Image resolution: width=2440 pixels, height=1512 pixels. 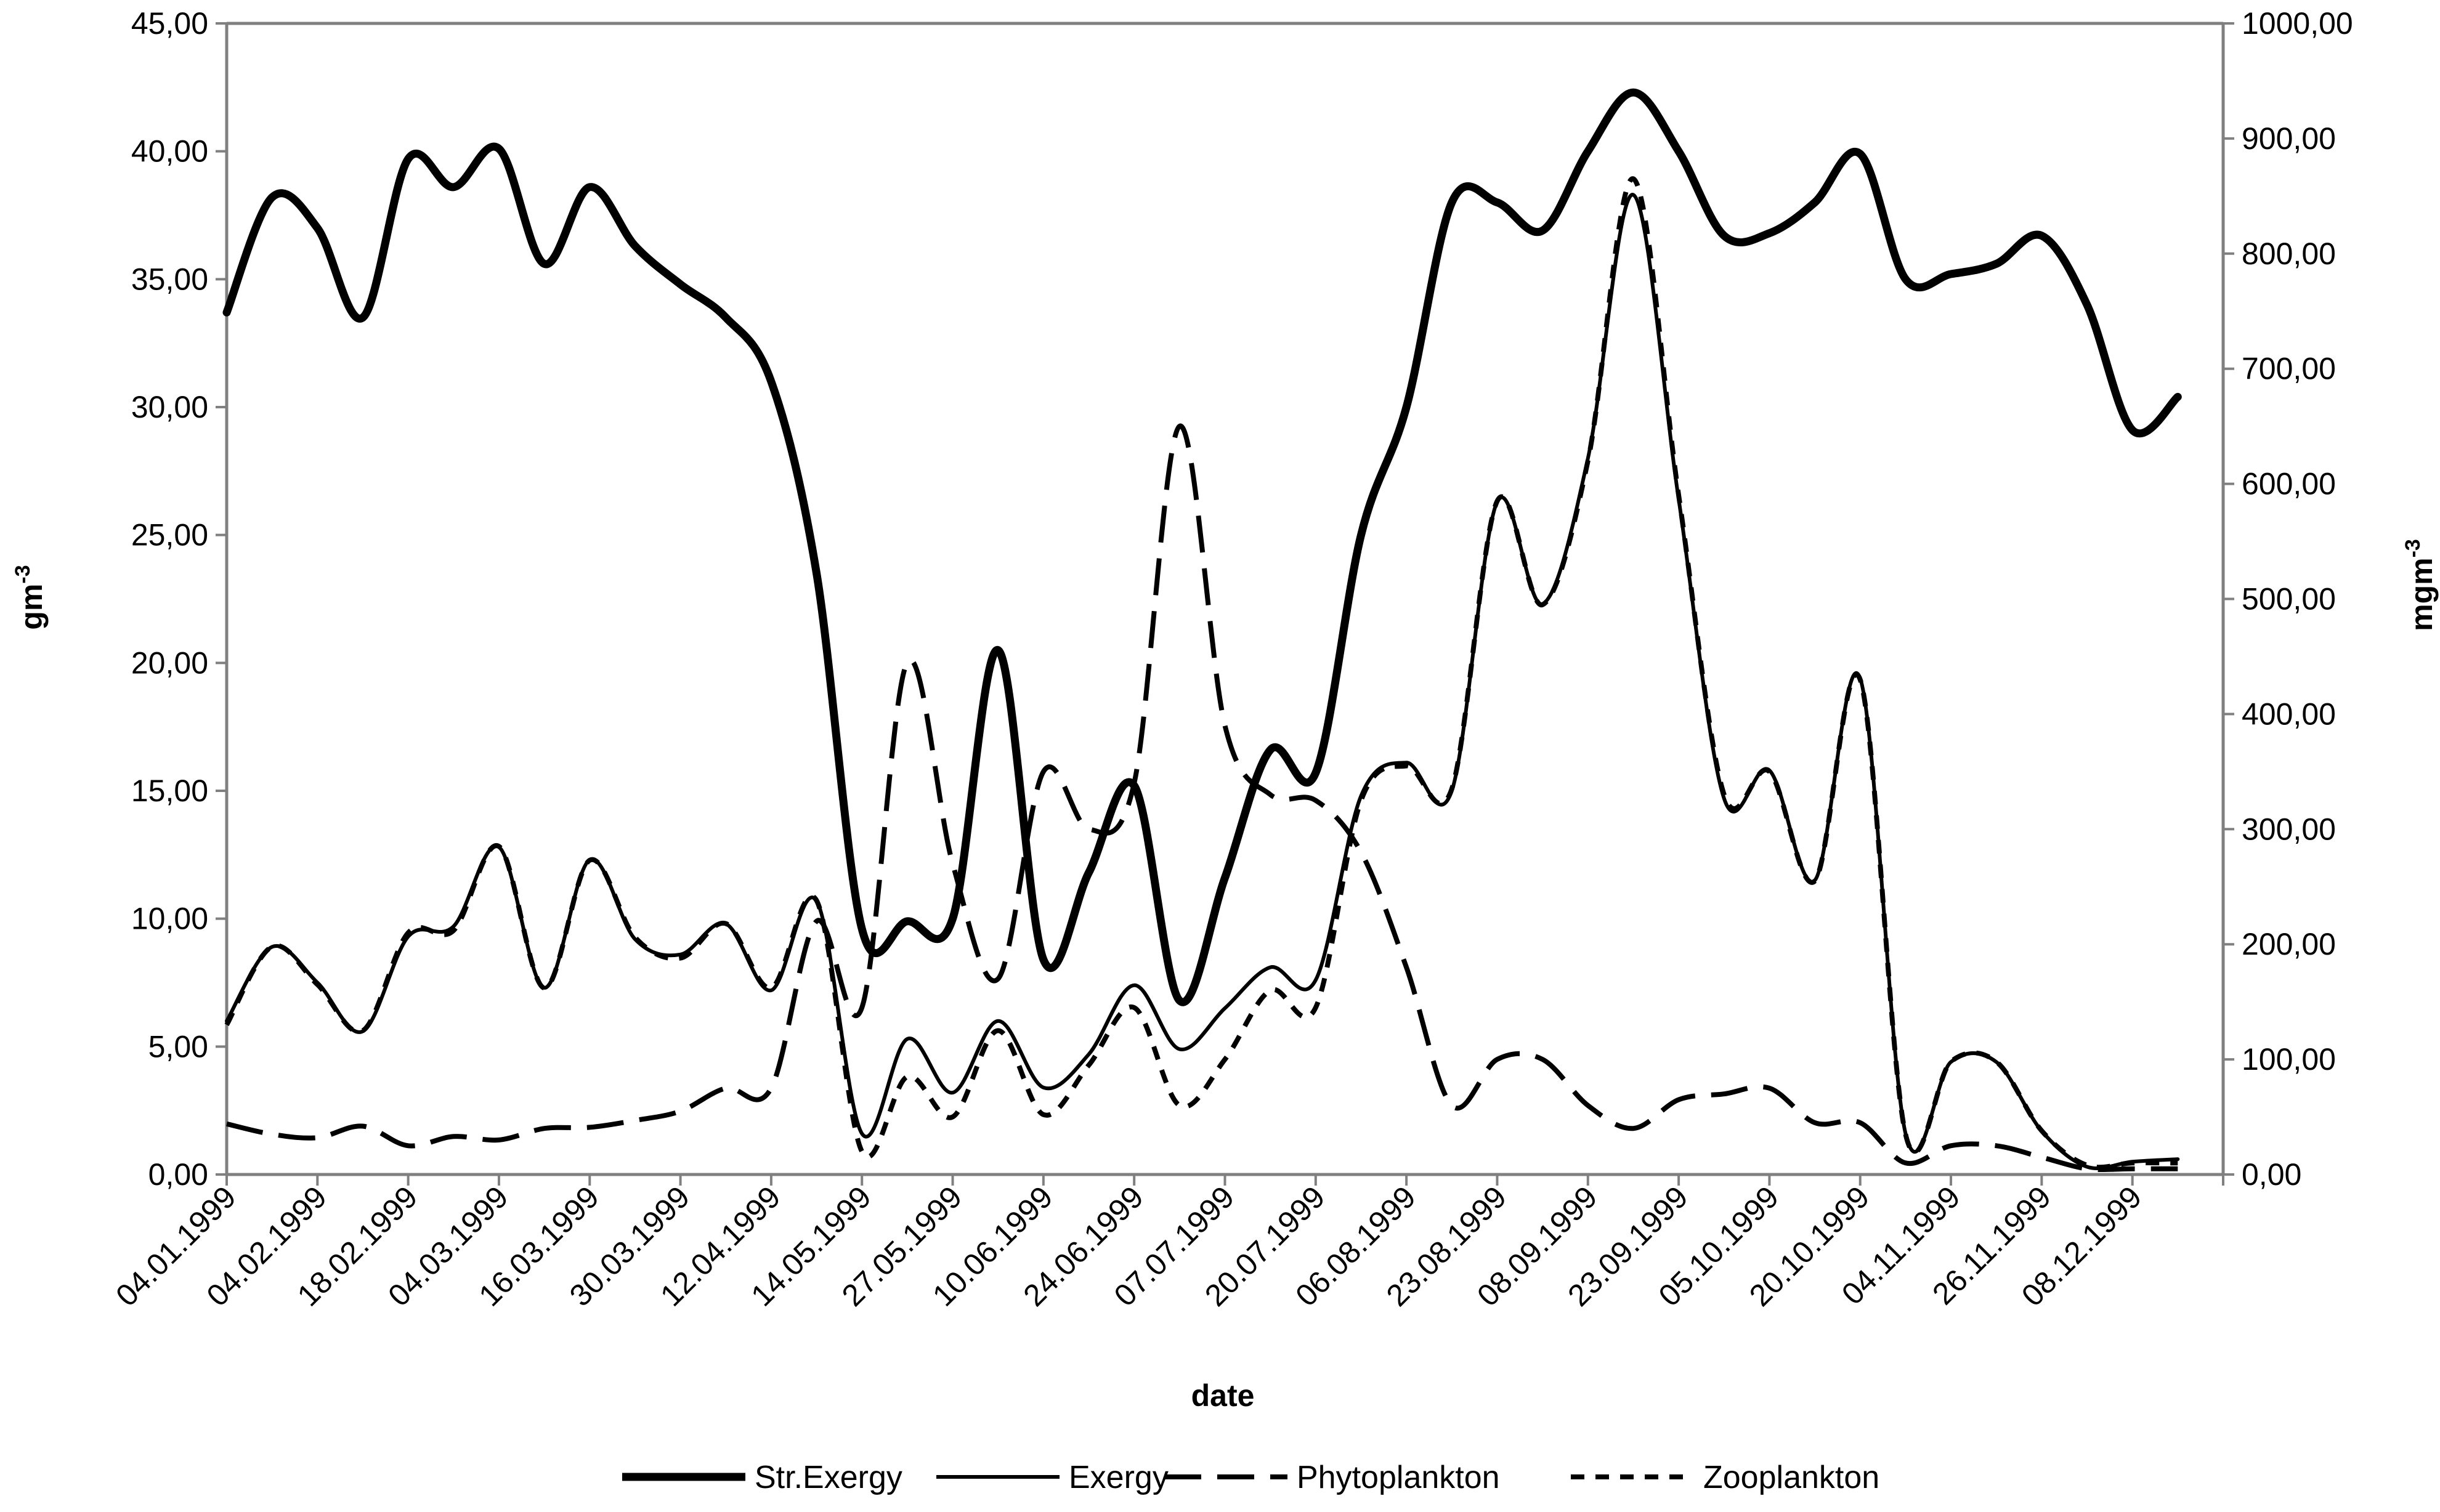 What do you see at coordinates (1791, 1477) in the screenshot?
I see `legend-label-zooplankton: Zooplankton` at bounding box center [1791, 1477].